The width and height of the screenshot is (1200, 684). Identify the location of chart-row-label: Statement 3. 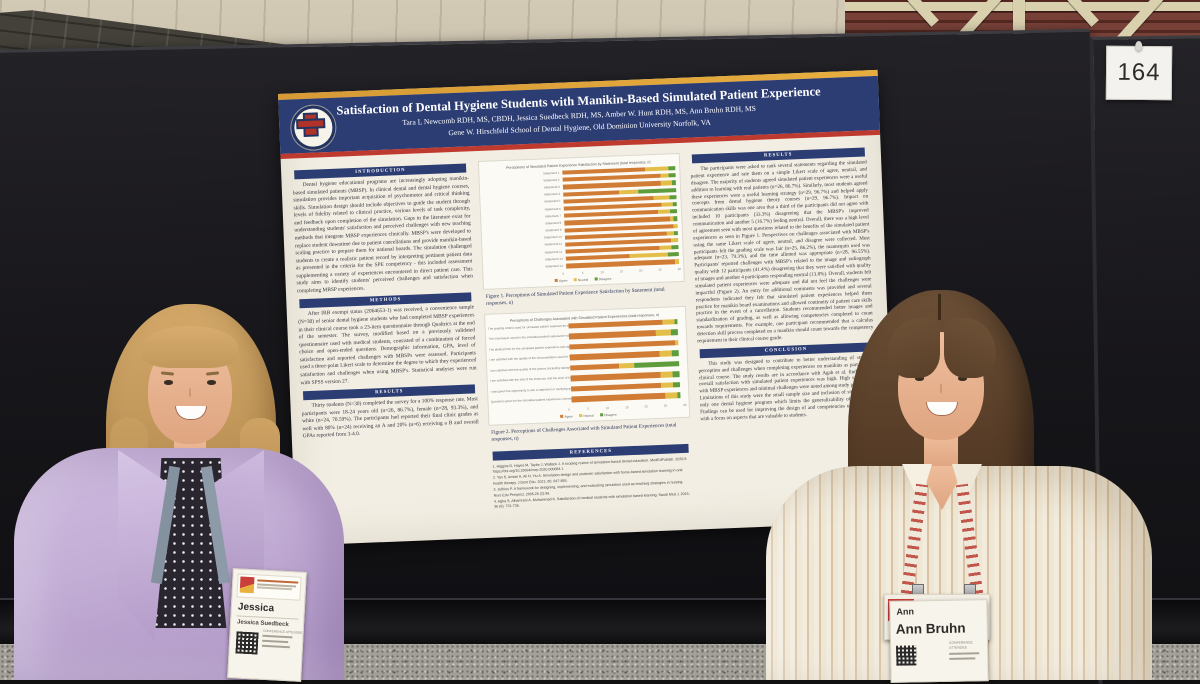
(522, 189).